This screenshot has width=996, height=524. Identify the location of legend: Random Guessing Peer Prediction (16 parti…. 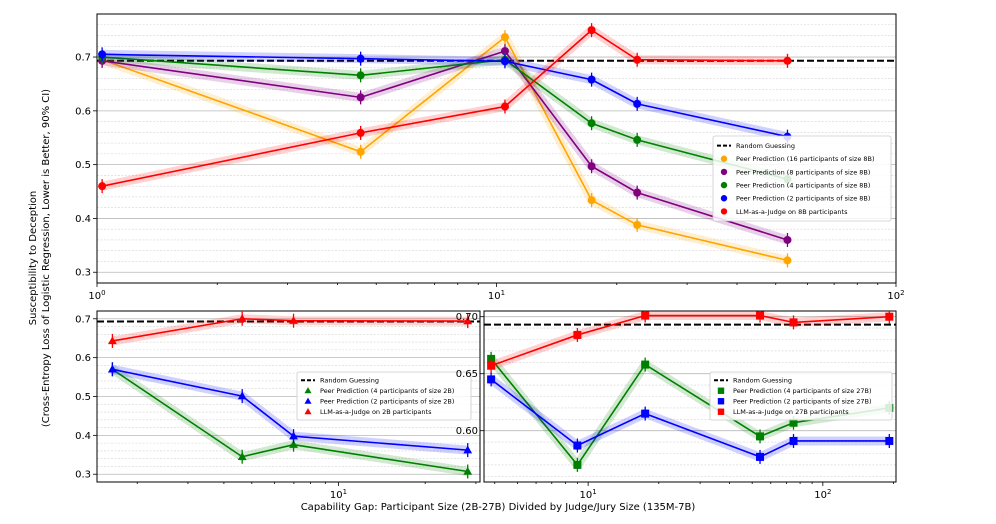
(802, 178).